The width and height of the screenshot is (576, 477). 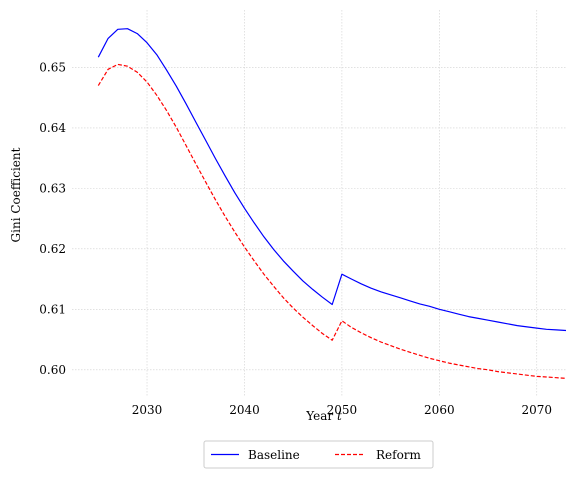 What do you see at coordinates (16, 194) in the screenshot?
I see `y-axis-label: Gini Coefficient` at bounding box center [16, 194].